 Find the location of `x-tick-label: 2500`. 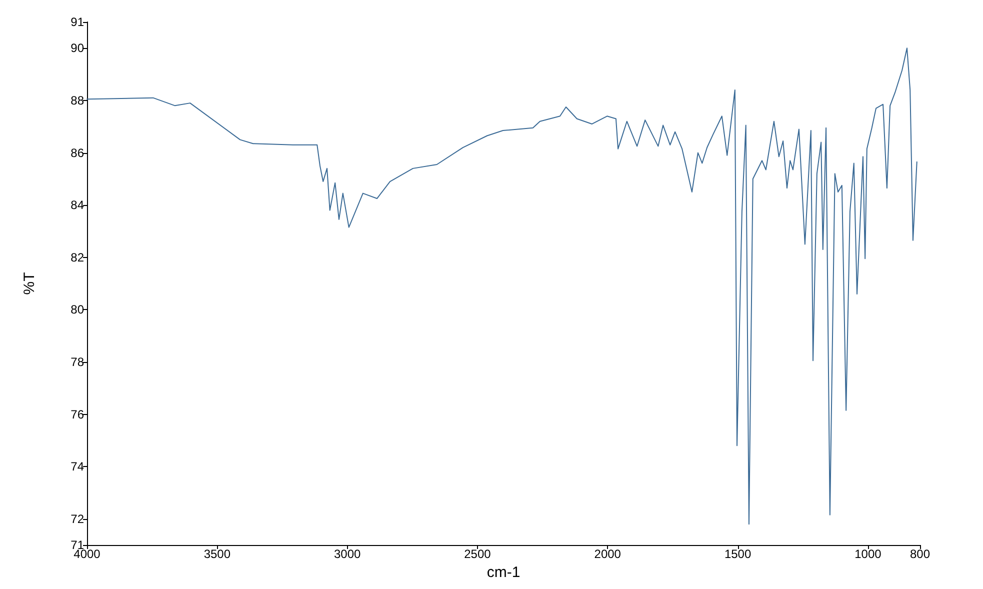

x-tick-label: 2500 is located at coordinates (478, 554).